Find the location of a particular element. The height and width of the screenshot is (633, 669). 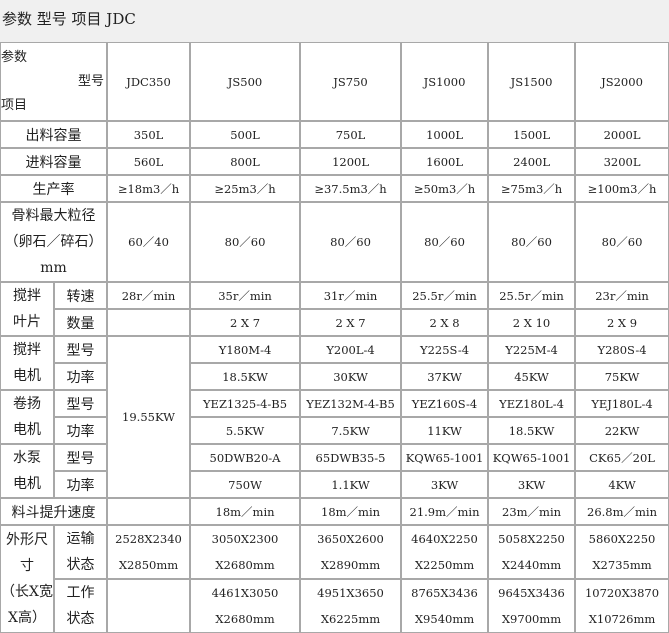

value-cell: 1200L is located at coordinates (351, 161).